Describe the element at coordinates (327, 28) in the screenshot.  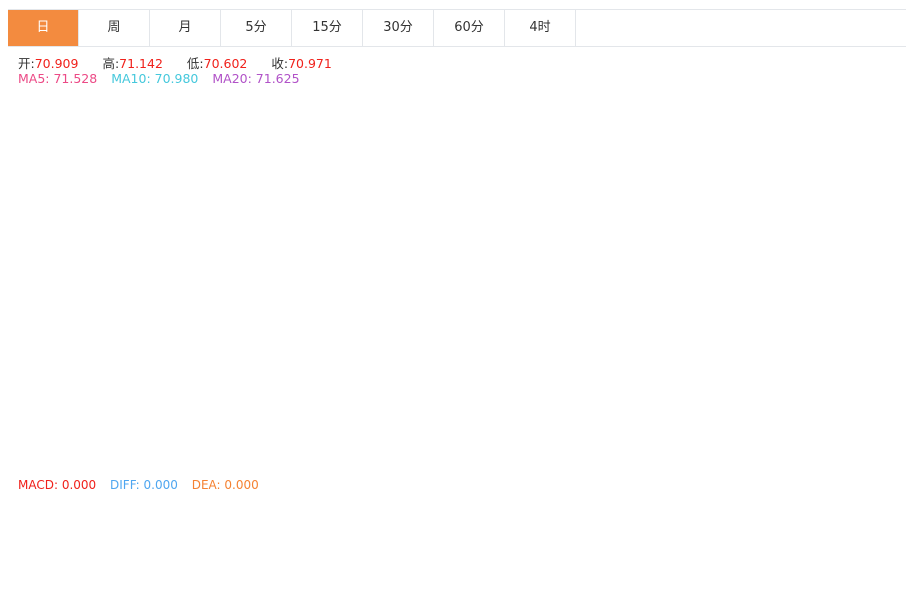
I see `tab-4: 15分` at that location.